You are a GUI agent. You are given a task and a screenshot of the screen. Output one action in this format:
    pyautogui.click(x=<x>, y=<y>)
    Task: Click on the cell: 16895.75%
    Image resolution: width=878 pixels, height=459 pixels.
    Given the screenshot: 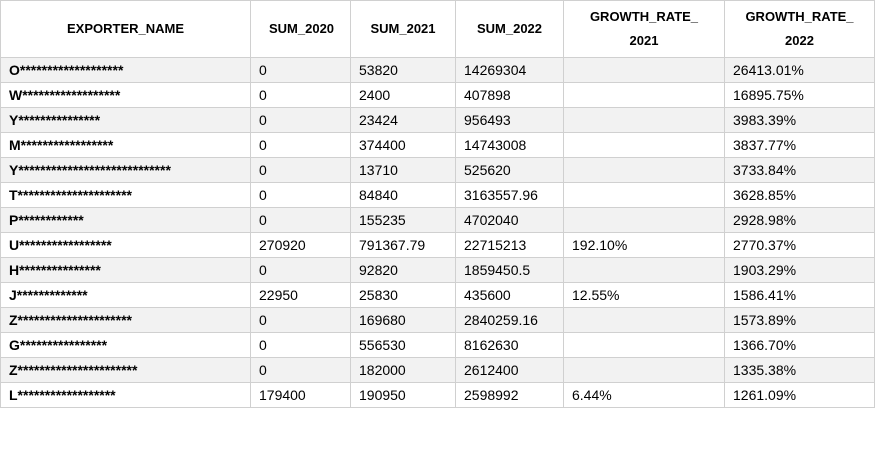 What is the action you would take?
    pyautogui.click(x=799, y=95)
    